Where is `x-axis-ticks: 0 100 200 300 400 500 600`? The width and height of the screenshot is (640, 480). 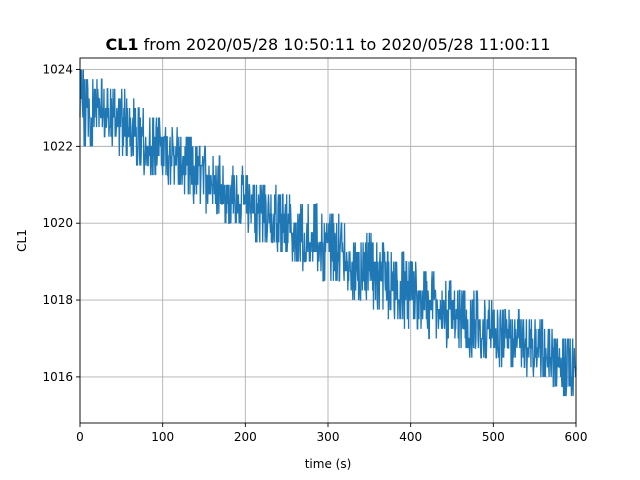
x-axis-ticks: 0 100 200 300 400 500 600 is located at coordinates (331, 433).